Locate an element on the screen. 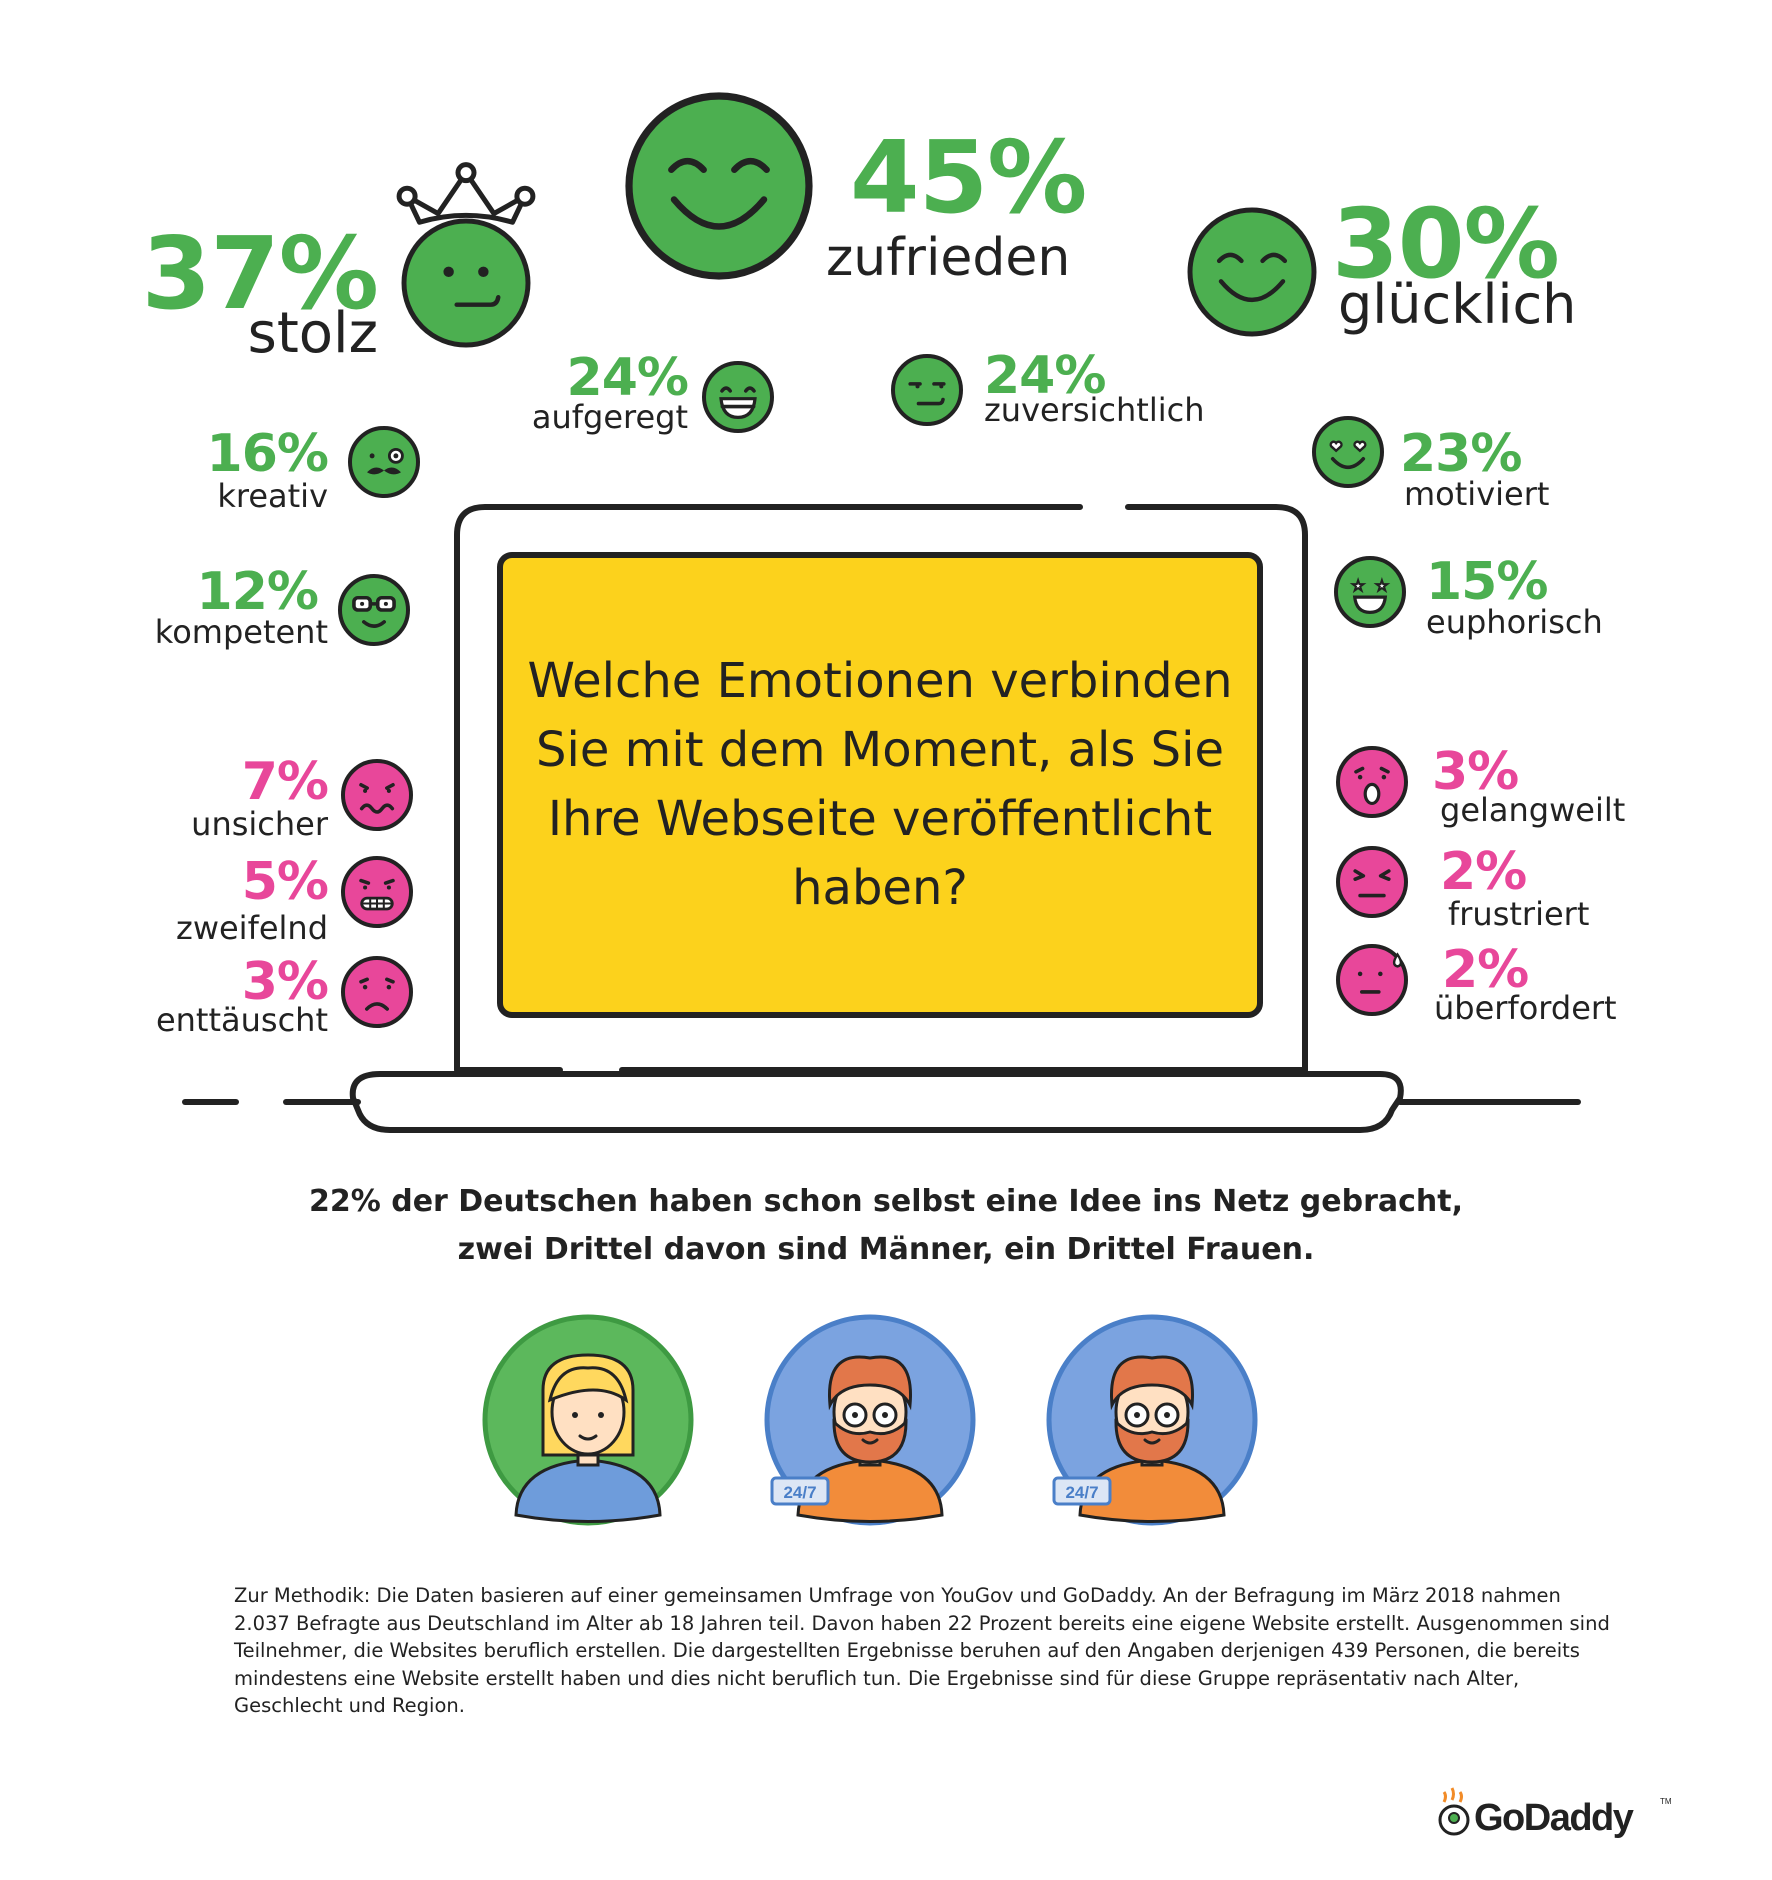  sad-face-icon is located at coordinates (377, 992).